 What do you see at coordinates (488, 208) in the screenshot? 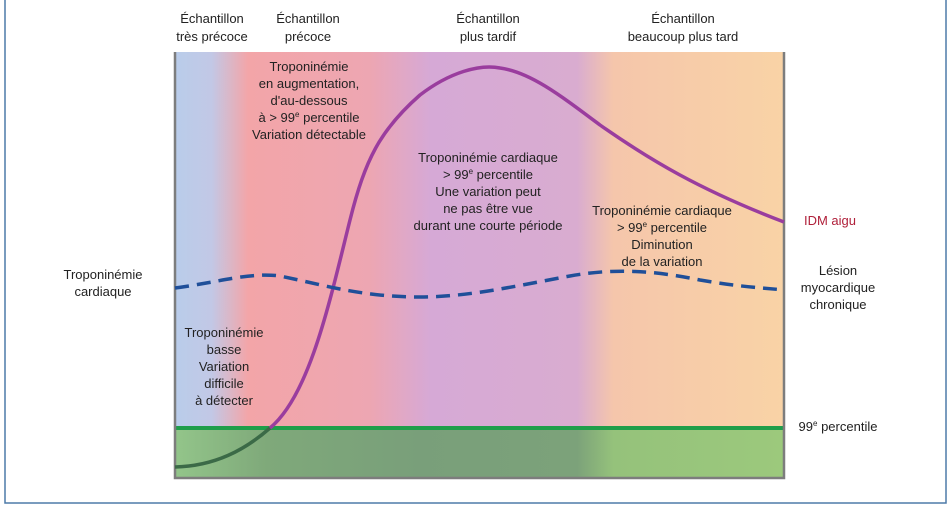
I see `annotation: ne pas être vue` at bounding box center [488, 208].